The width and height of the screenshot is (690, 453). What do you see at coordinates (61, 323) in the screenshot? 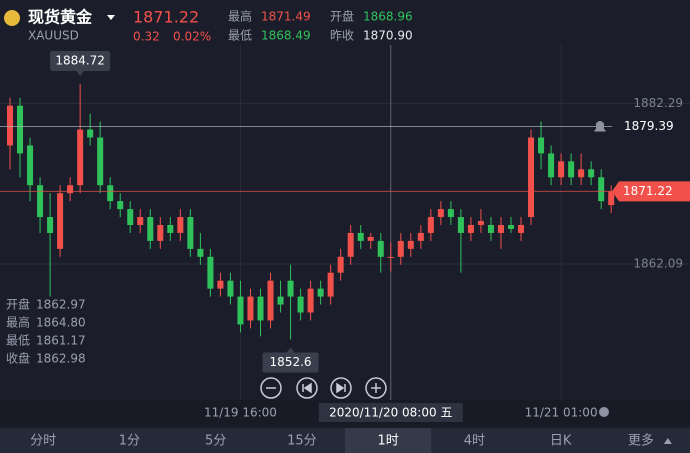
I see `info-value: 1864.80` at bounding box center [61, 323].